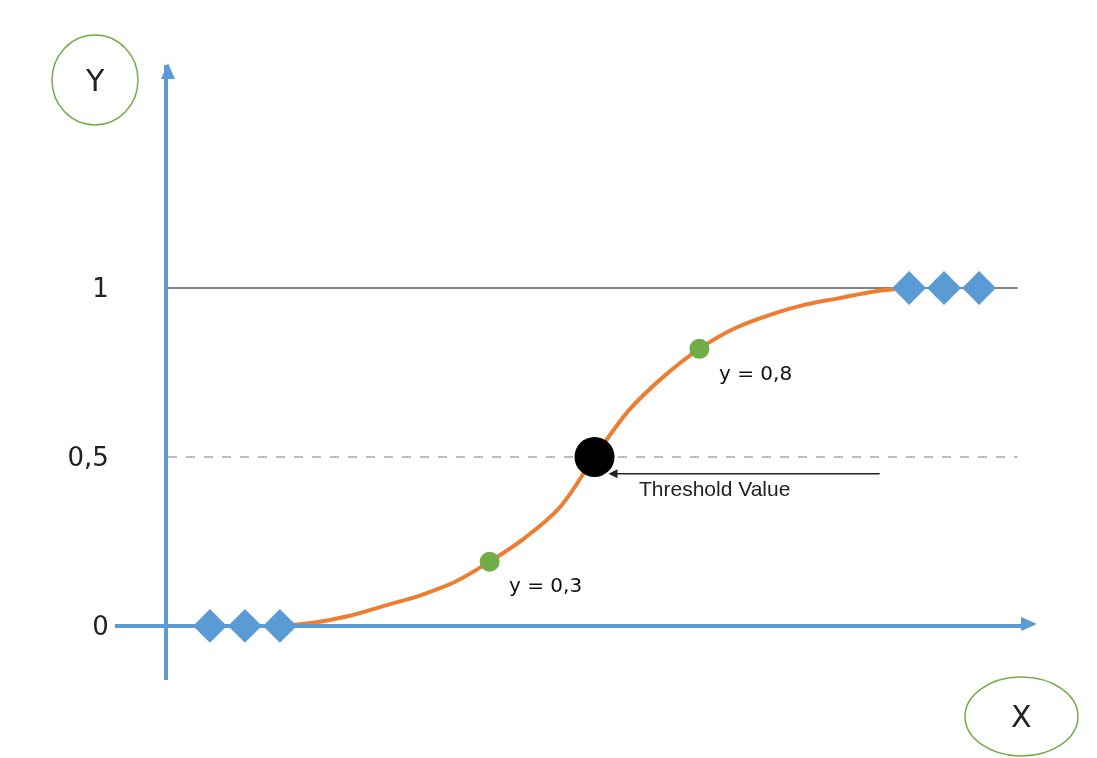 The image size is (1097, 758). Describe the element at coordinates (100, 626) in the screenshot. I see `y-tick-label: 0` at that location.